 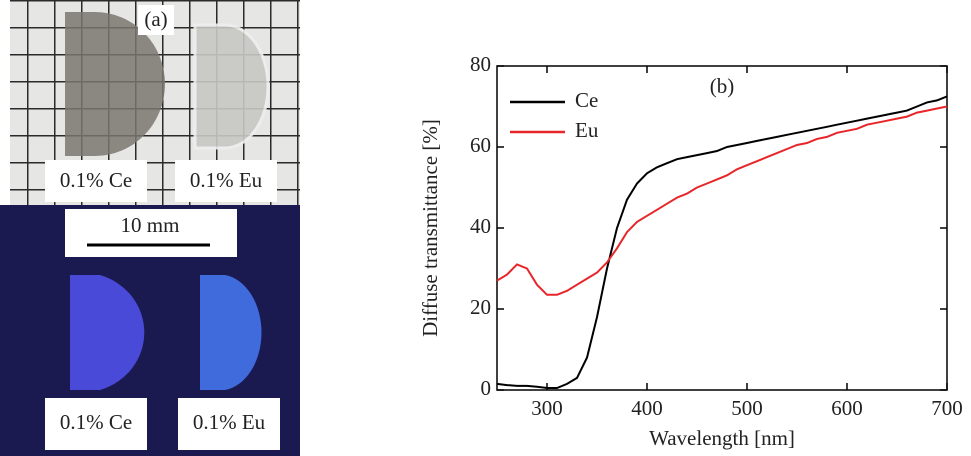 What do you see at coordinates (486, 388) in the screenshot?
I see `y-tick-label: 0` at bounding box center [486, 388].